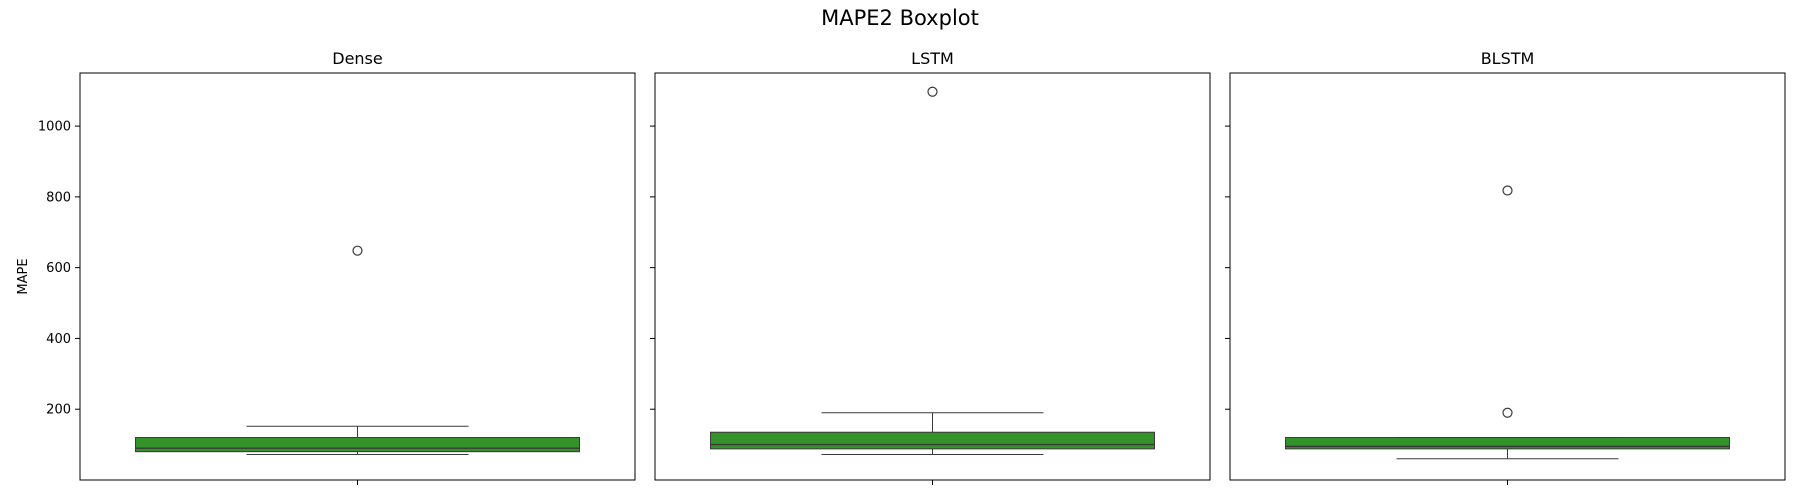 This screenshot has width=1800, height=504. What do you see at coordinates (932, 58) in the screenshot?
I see `subplot-title-1: LSTM` at bounding box center [932, 58].